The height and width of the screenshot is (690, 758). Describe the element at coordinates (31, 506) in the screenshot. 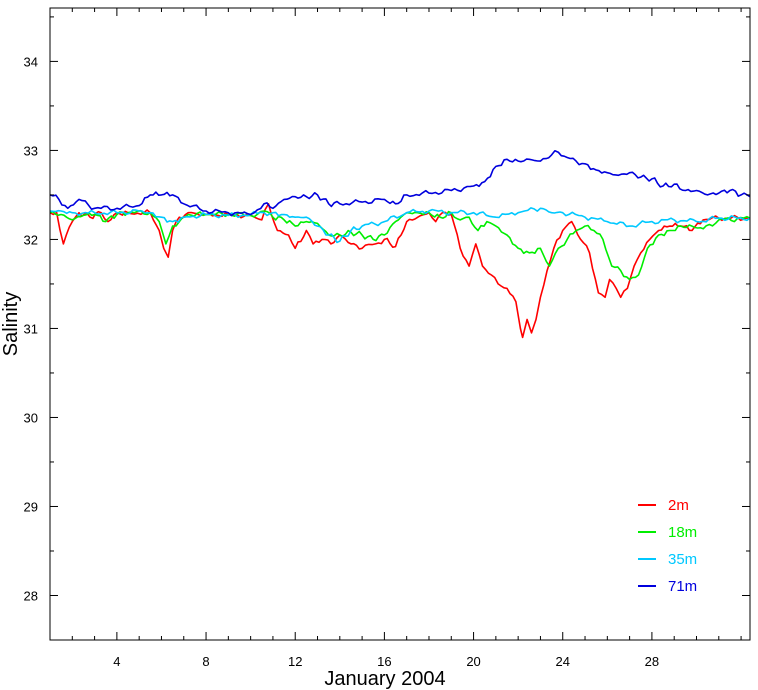

I see `y-tick-label: 29` at that location.